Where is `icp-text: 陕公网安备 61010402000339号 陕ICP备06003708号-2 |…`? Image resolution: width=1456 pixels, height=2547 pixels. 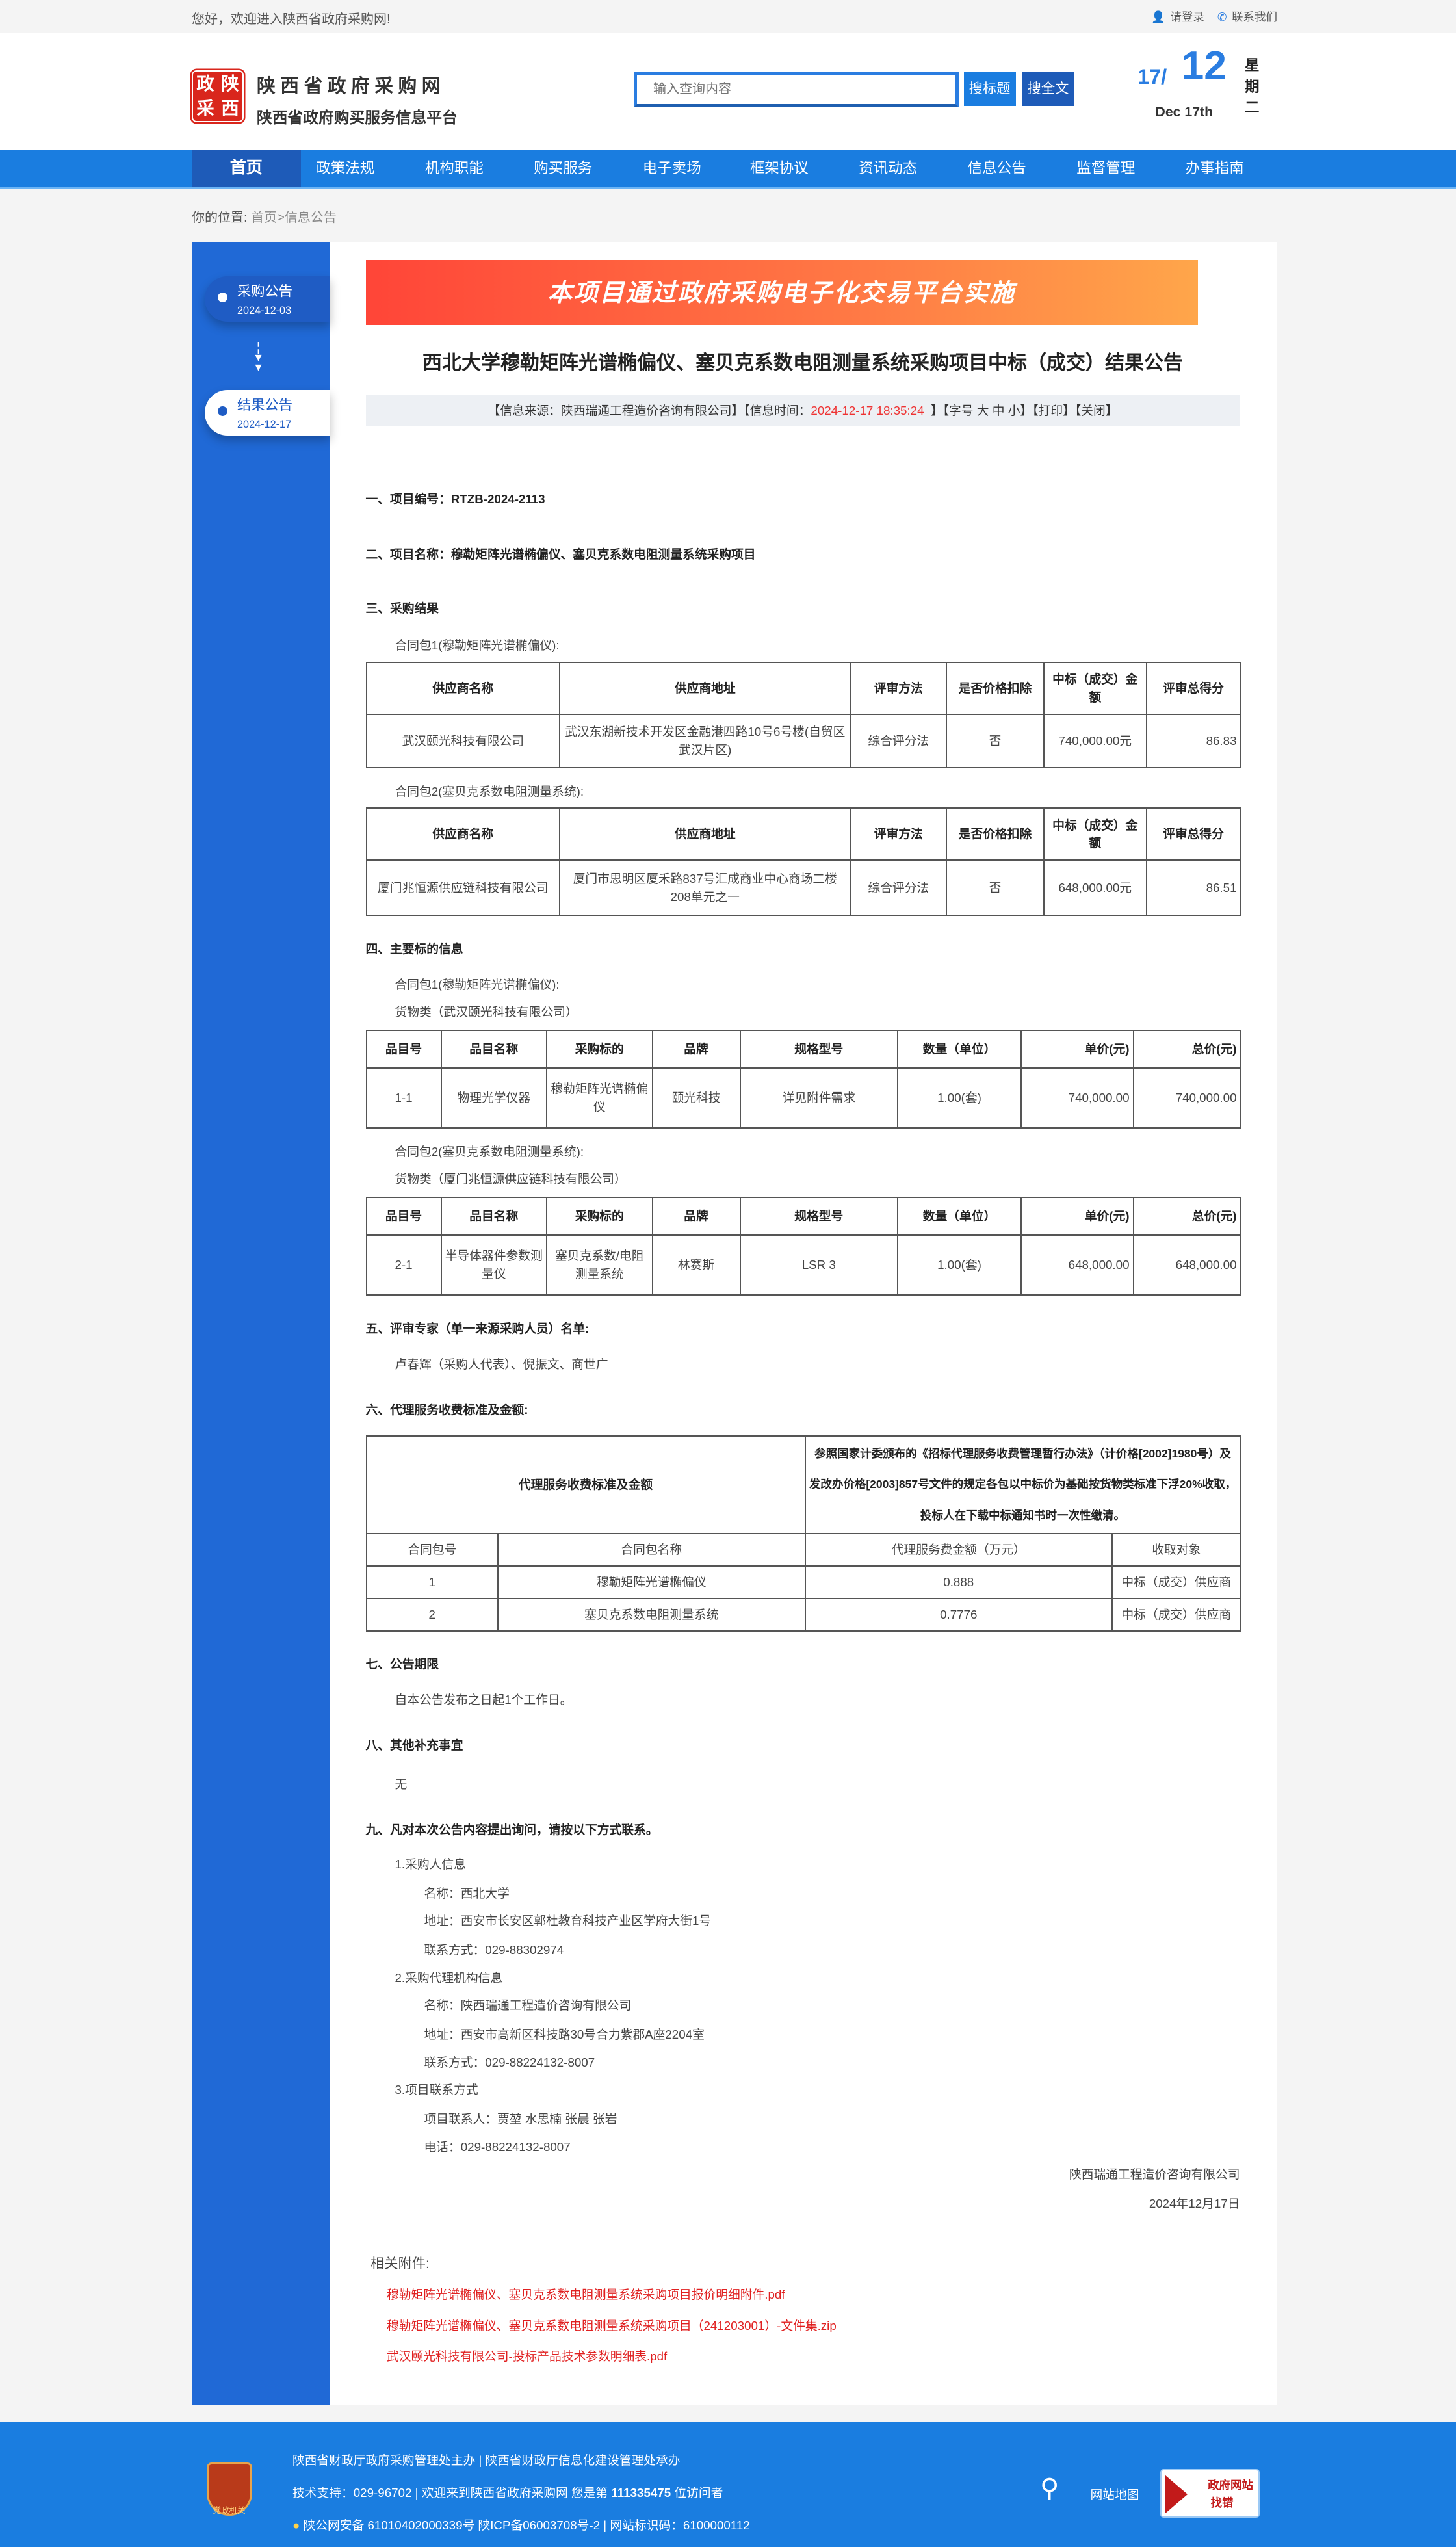
icp-text: 陕公网安备 61010402000339号 陕ICP备06003708号-2 |… is located at coordinates (526, 2525).